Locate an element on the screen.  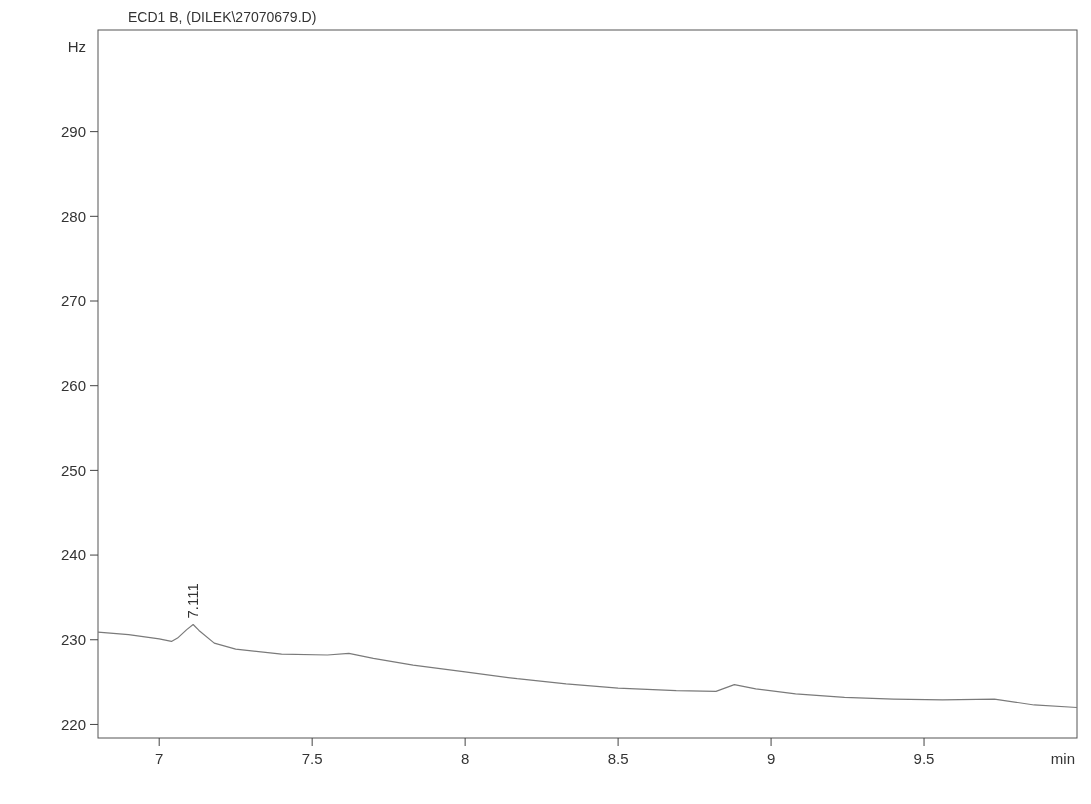
y-tick-label: 230 is located at coordinates (73, 640).